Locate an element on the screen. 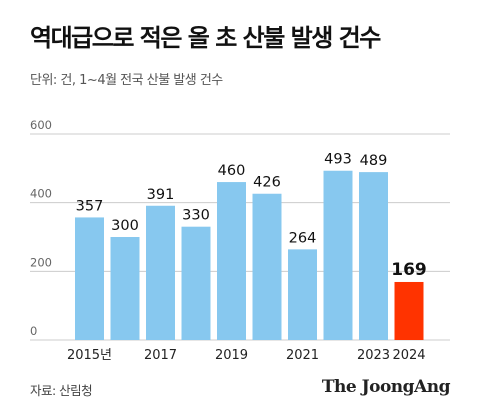  data-label: 489 is located at coordinates (374, 161).